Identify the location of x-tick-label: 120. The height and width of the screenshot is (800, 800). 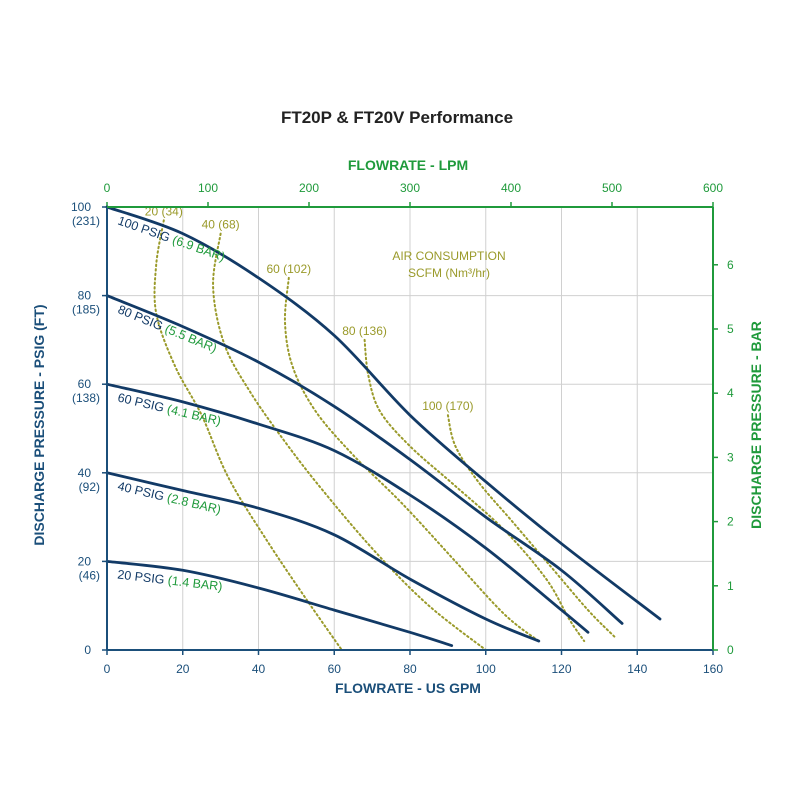
(561, 669).